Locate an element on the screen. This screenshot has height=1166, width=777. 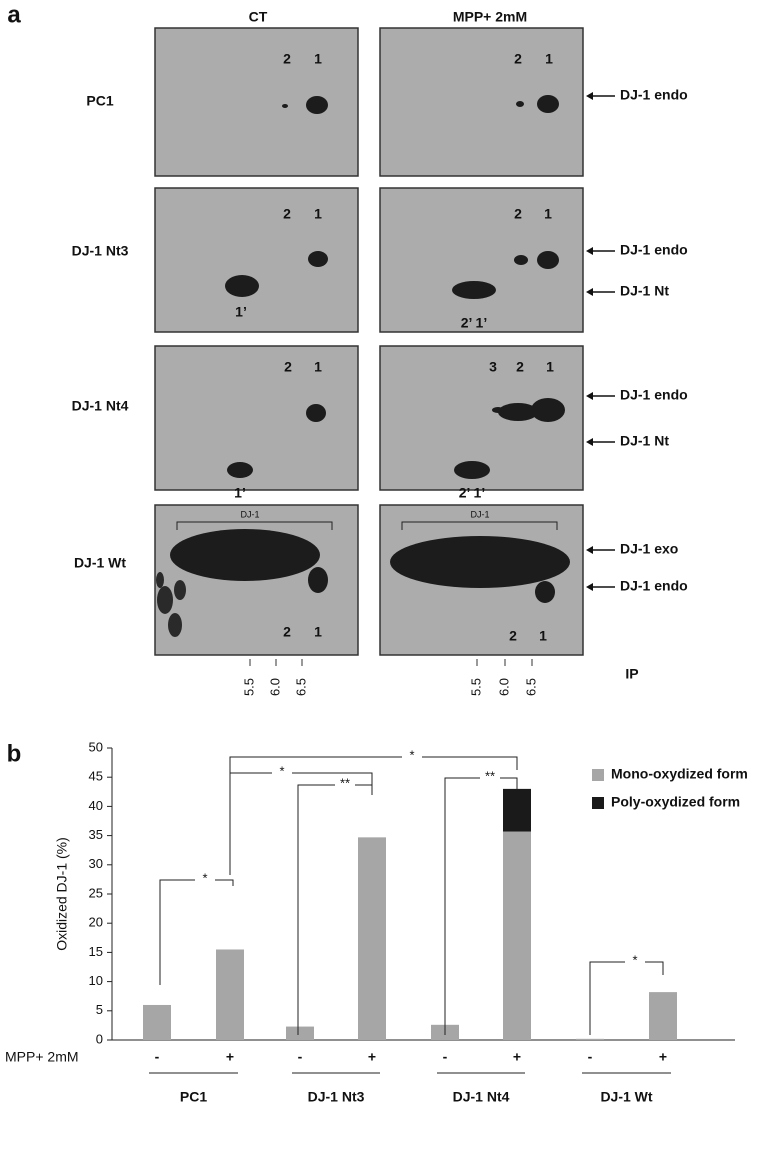
group-label: DJ-1 Nt4 is located at coordinates (481, 1097).